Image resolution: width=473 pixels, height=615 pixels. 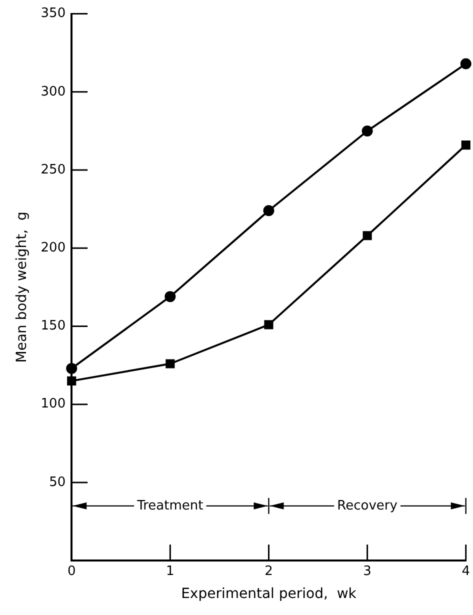 I want to click on y-tick-label: 350, so click(x=53, y=14).